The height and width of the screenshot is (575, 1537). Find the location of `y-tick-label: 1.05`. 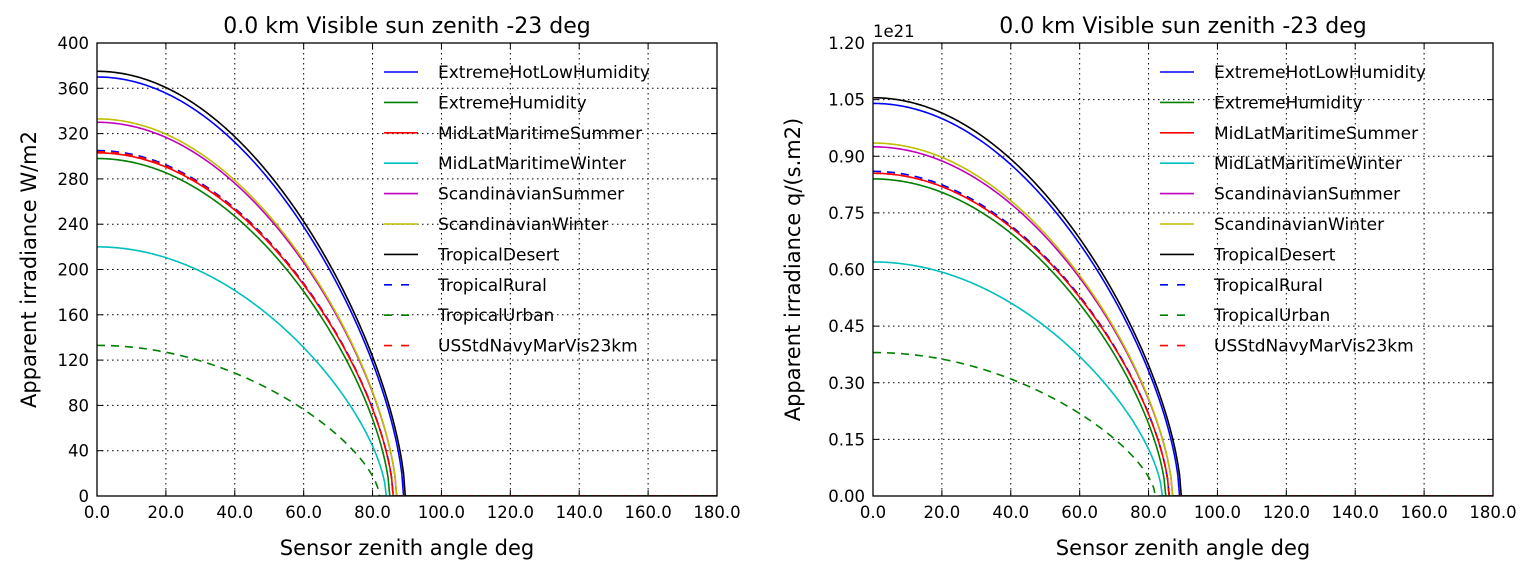

y-tick-label: 1.05 is located at coordinates (846, 100).